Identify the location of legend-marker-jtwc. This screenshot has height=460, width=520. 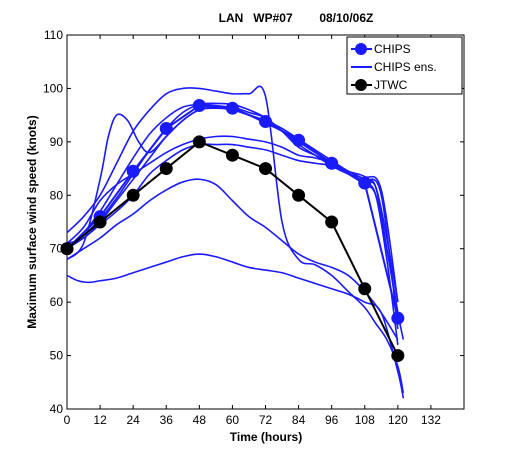
(361, 85).